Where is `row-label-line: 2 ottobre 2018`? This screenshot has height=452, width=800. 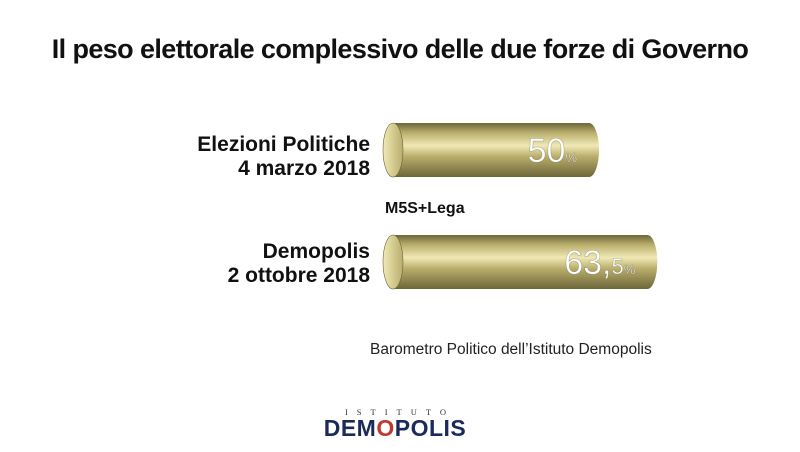 row-label-line: 2 ottobre 2018 is located at coordinates (298, 275).